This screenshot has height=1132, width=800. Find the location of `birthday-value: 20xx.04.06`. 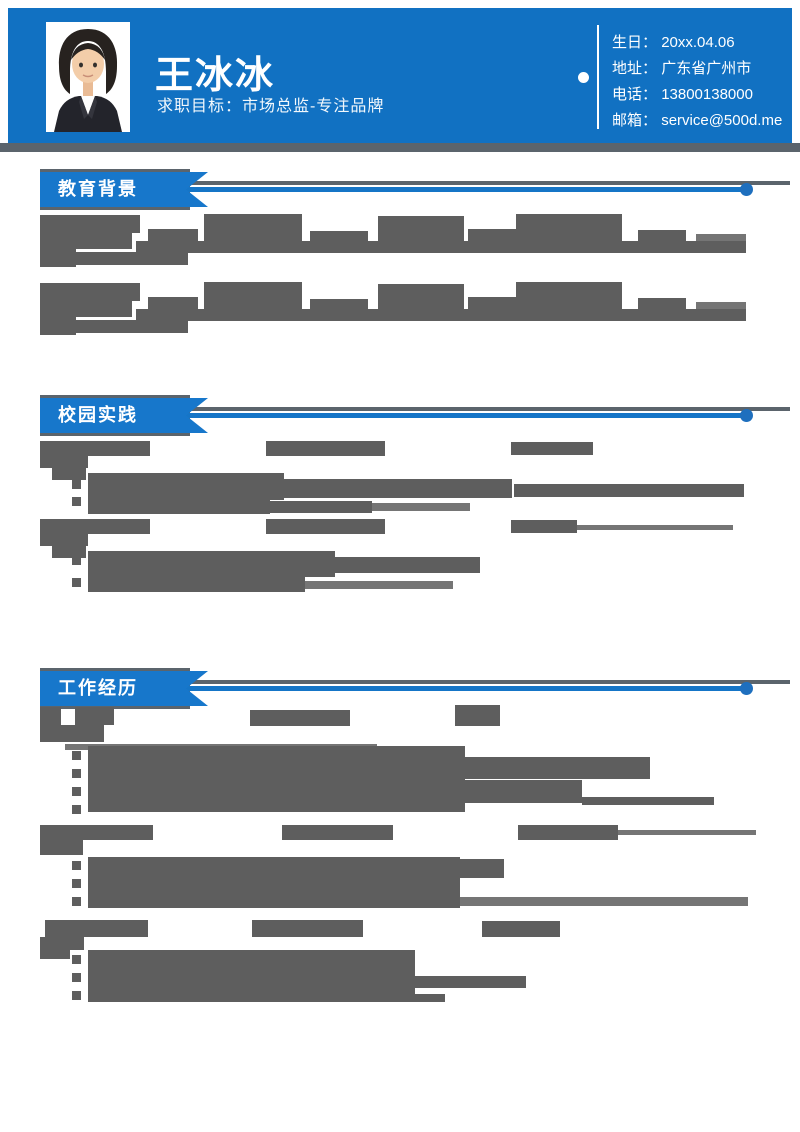

birthday-value: 20xx.04.06 is located at coordinates (698, 42).